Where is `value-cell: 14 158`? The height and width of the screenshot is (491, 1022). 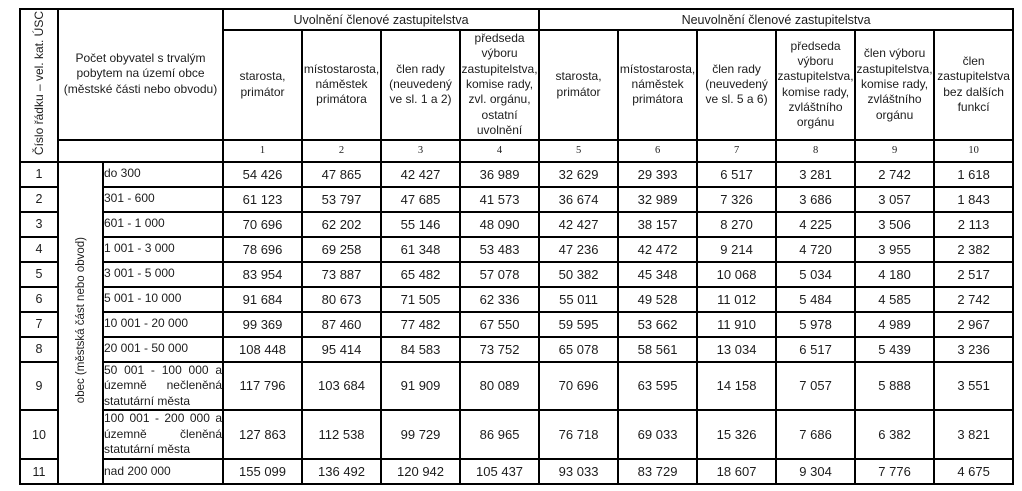
value-cell: 14 158 is located at coordinates (737, 386).